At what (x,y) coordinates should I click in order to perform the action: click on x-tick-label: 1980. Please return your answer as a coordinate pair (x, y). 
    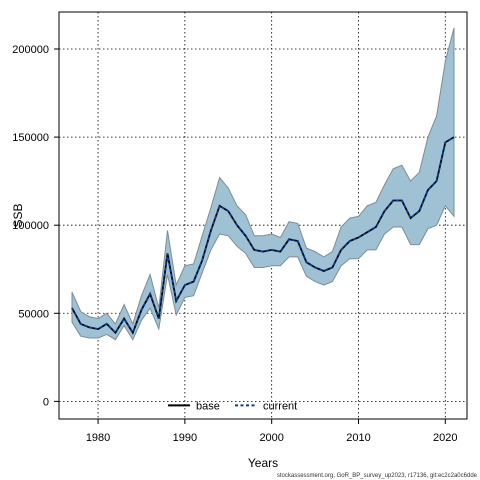
    Looking at the image, I should click on (98, 438).